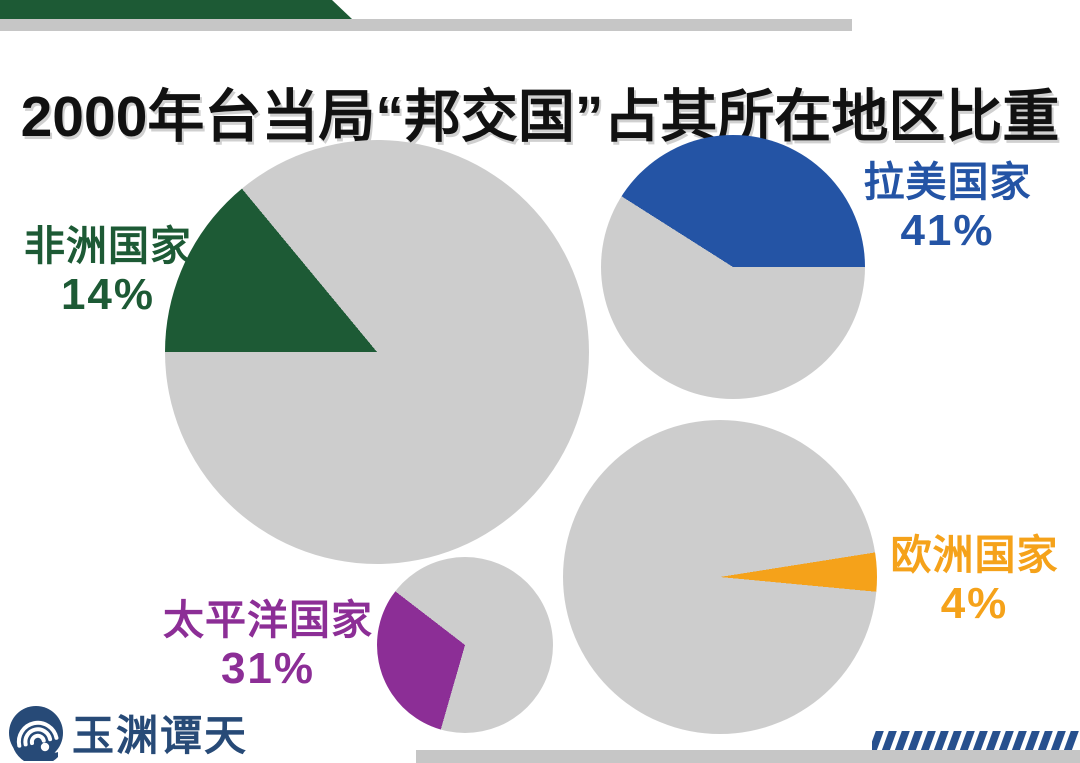 This screenshot has width=1080, height=763. I want to click on header-gray-bar, so click(426, 25).